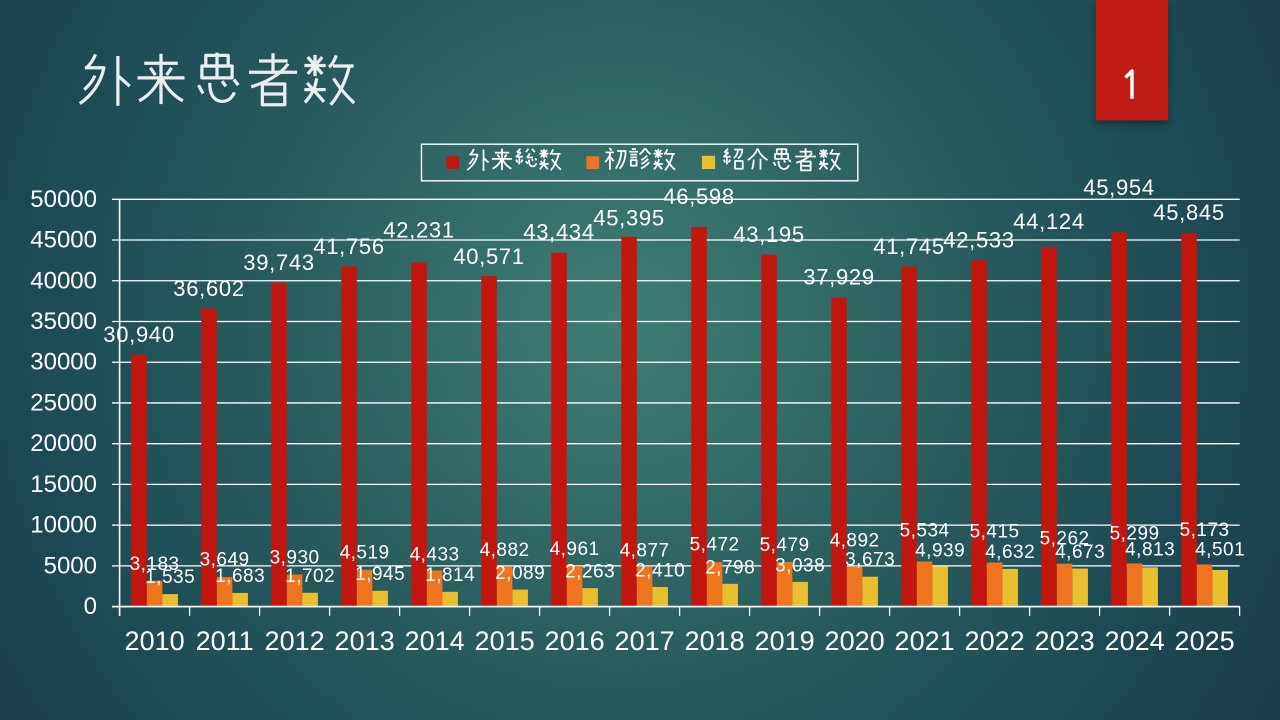  What do you see at coordinates (240, 576) in the screenshot?
I see `svg-text: 1,683` at bounding box center [240, 576].